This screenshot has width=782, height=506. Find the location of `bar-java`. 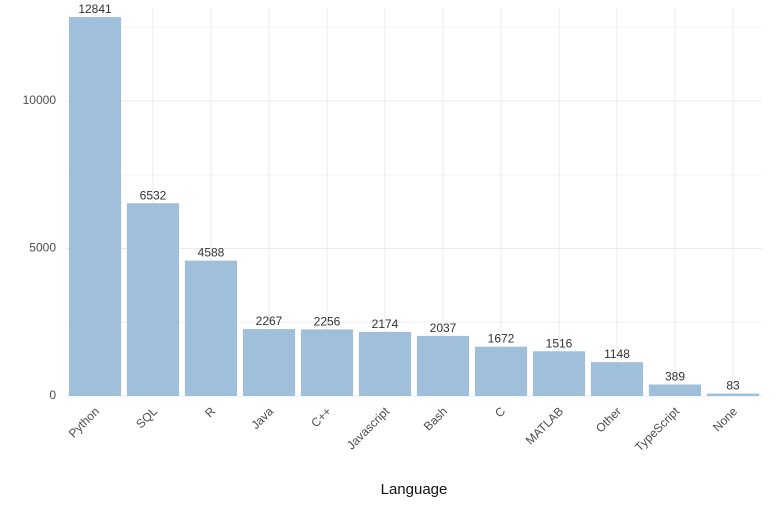

bar-java is located at coordinates (269, 362).